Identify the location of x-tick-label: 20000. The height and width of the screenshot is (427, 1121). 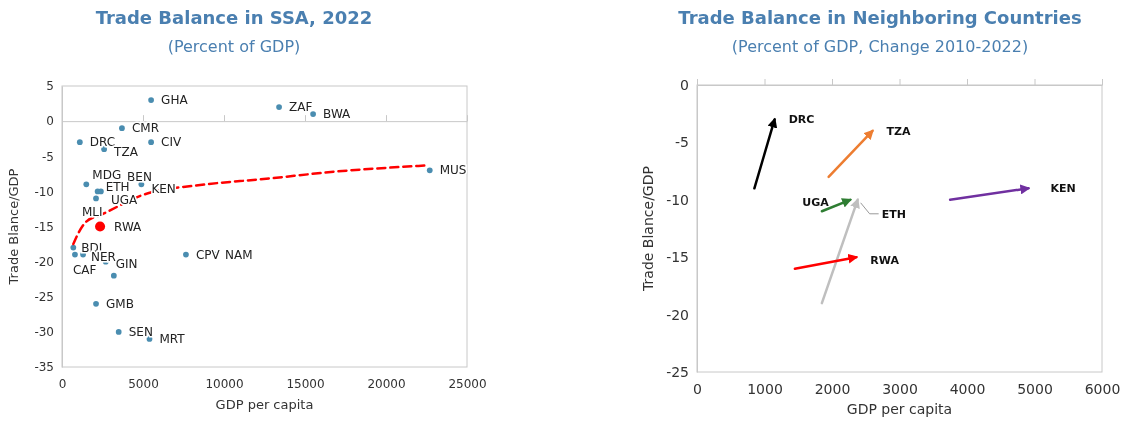
(386, 383).